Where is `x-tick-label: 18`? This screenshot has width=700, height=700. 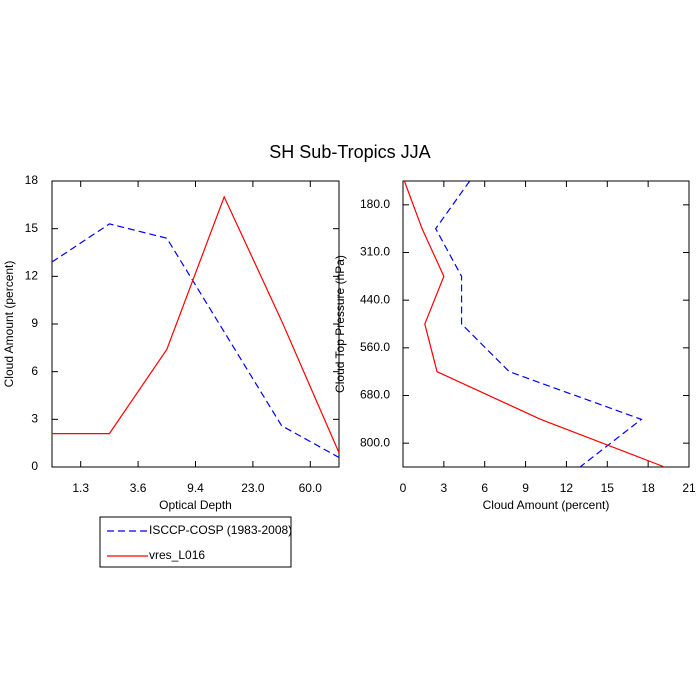 x-tick-label: 18 is located at coordinates (648, 488).